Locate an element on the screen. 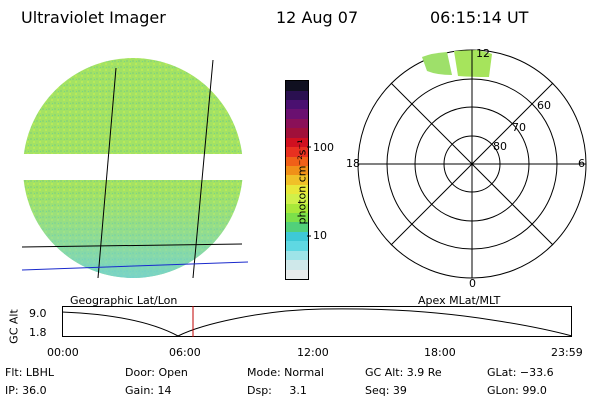 This screenshot has height=400, width=600. apex-caption: Apex MLat/MLT is located at coordinates (459, 300).